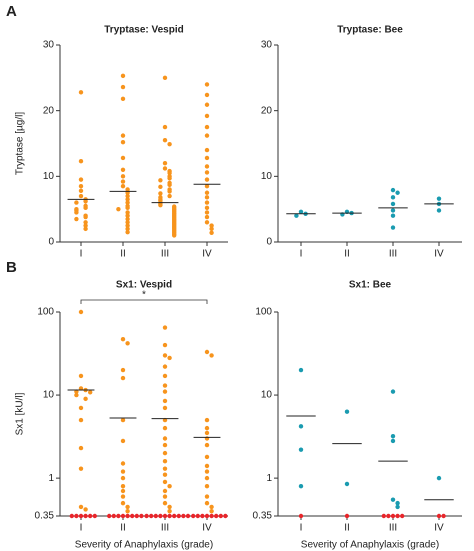  I want to click on y-axis-label: Sx1 [kU/l], so click(20, 413).